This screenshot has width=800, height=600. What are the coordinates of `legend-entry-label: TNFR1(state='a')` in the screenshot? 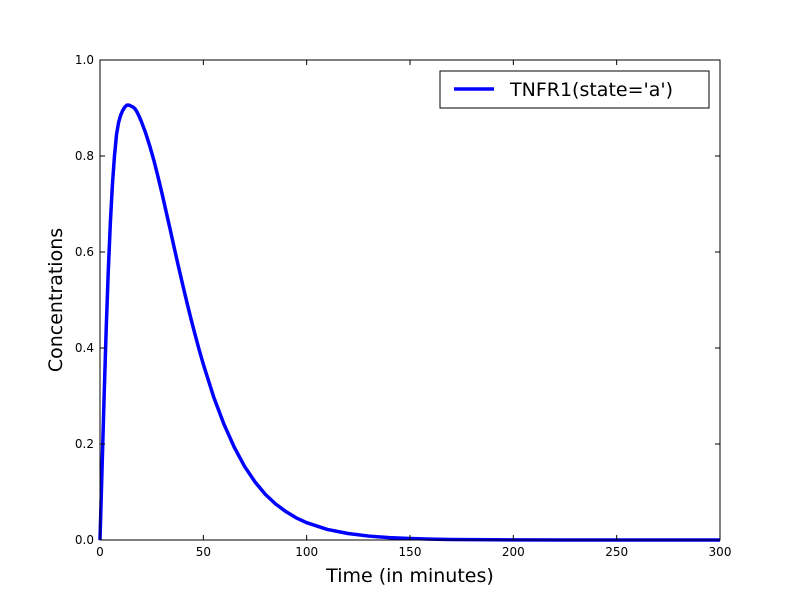 It's located at (591, 90).